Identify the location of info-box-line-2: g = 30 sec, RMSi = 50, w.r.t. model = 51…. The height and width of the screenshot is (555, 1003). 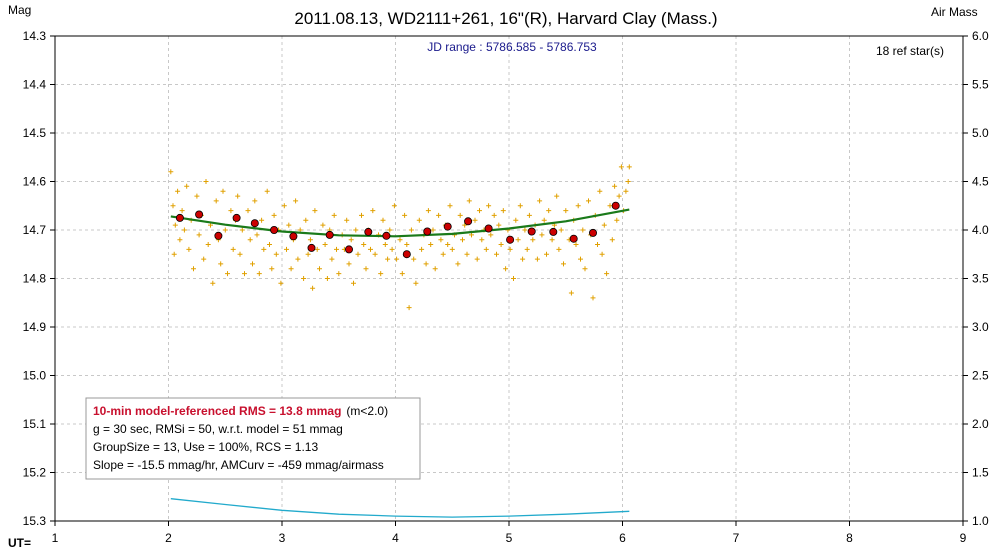
(218, 429).